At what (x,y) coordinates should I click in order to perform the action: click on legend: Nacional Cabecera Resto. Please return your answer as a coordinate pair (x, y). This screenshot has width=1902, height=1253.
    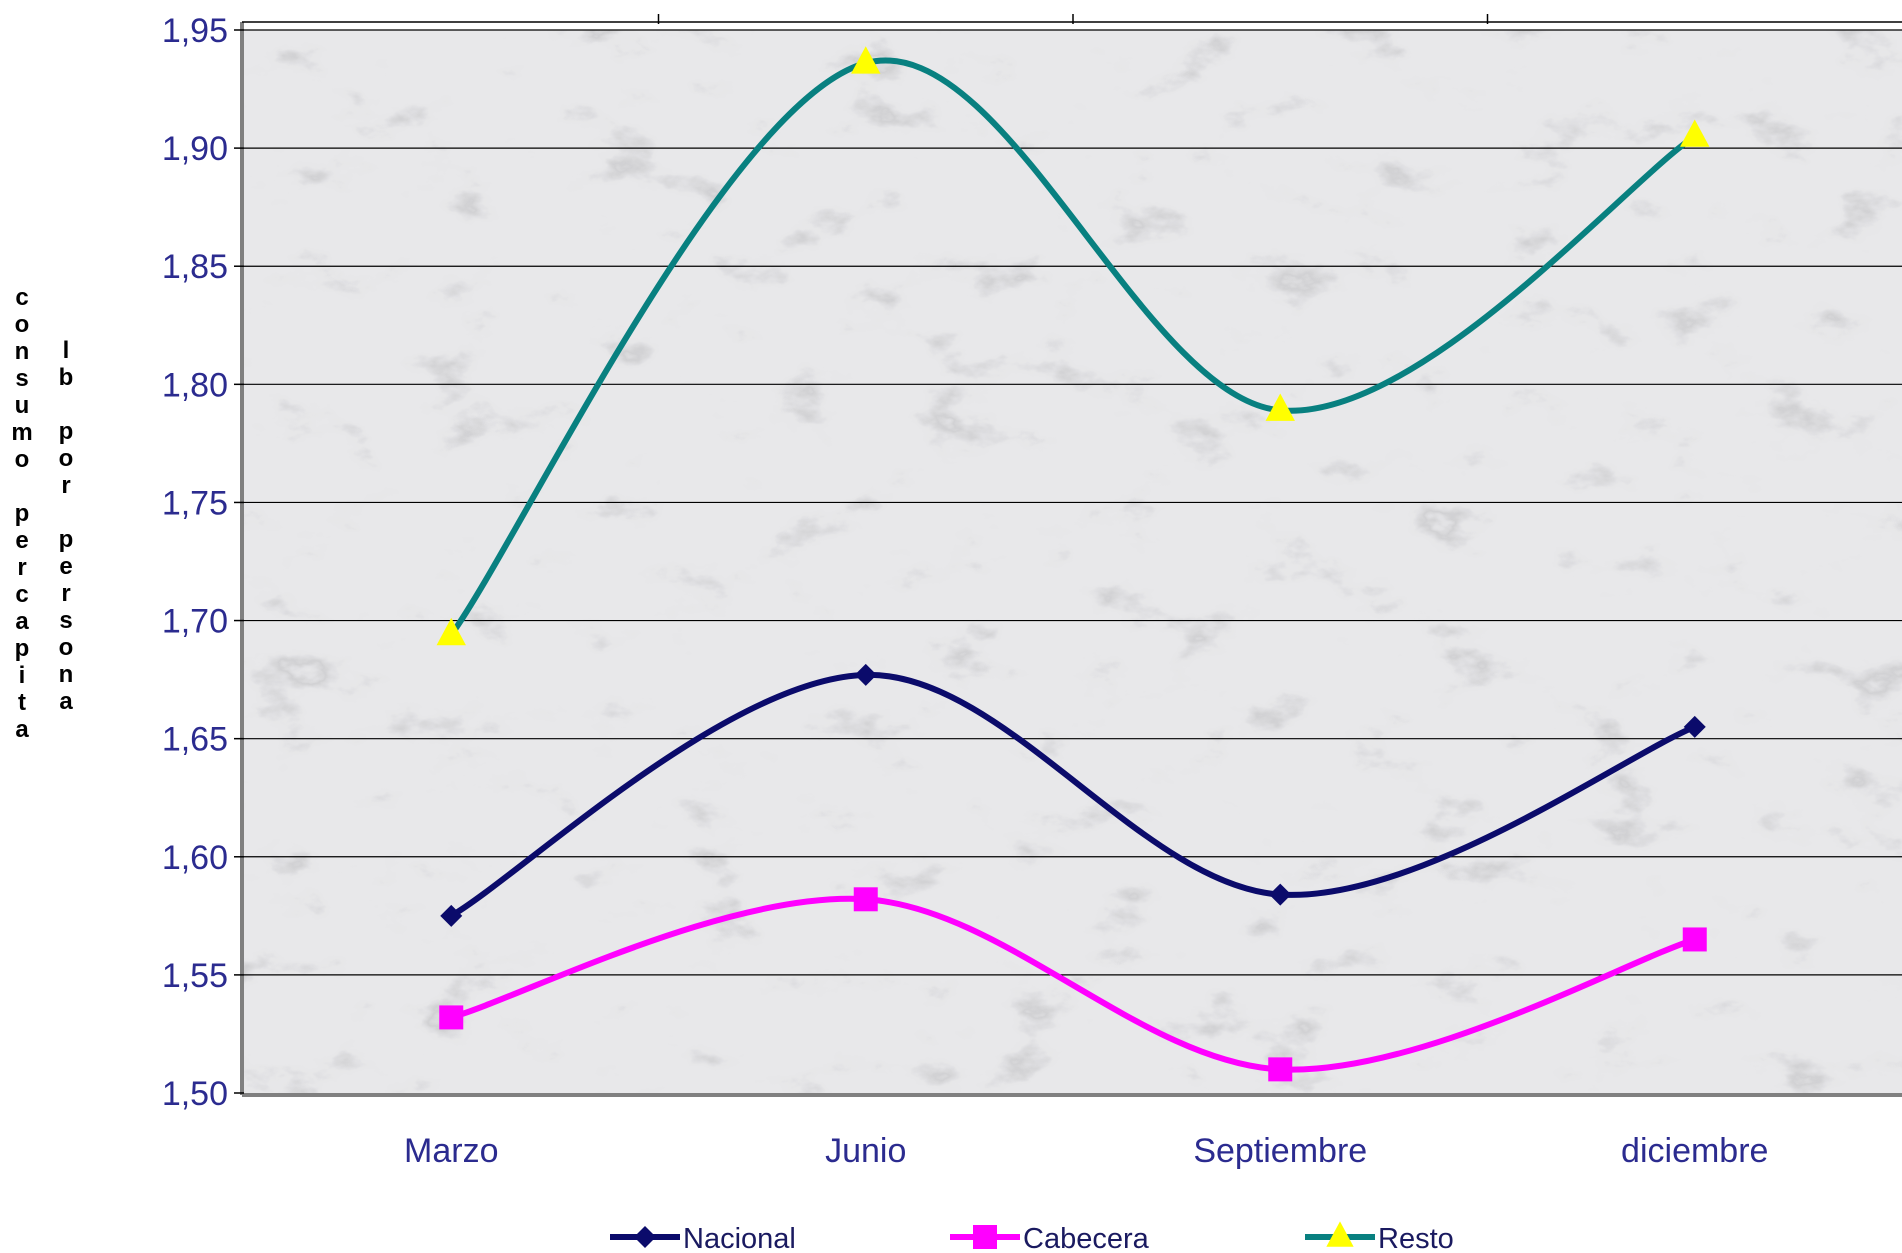
    Looking at the image, I should click on (1032, 1237).